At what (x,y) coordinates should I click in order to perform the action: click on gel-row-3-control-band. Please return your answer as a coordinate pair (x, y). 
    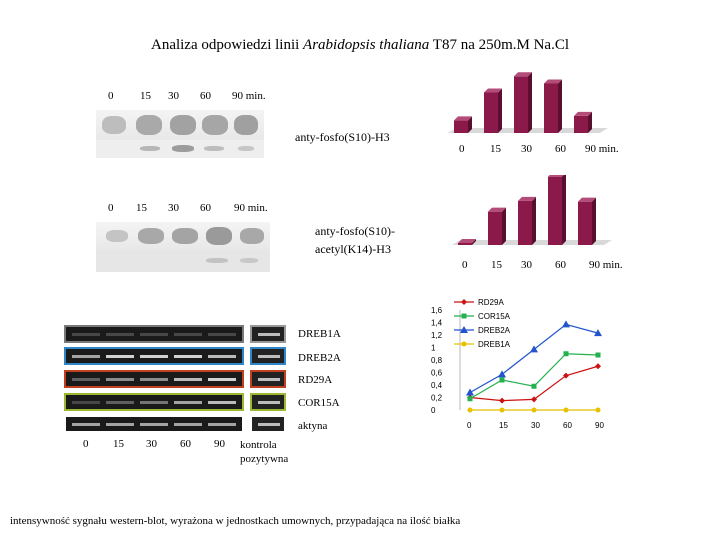
    Looking at the image, I should click on (269, 402).